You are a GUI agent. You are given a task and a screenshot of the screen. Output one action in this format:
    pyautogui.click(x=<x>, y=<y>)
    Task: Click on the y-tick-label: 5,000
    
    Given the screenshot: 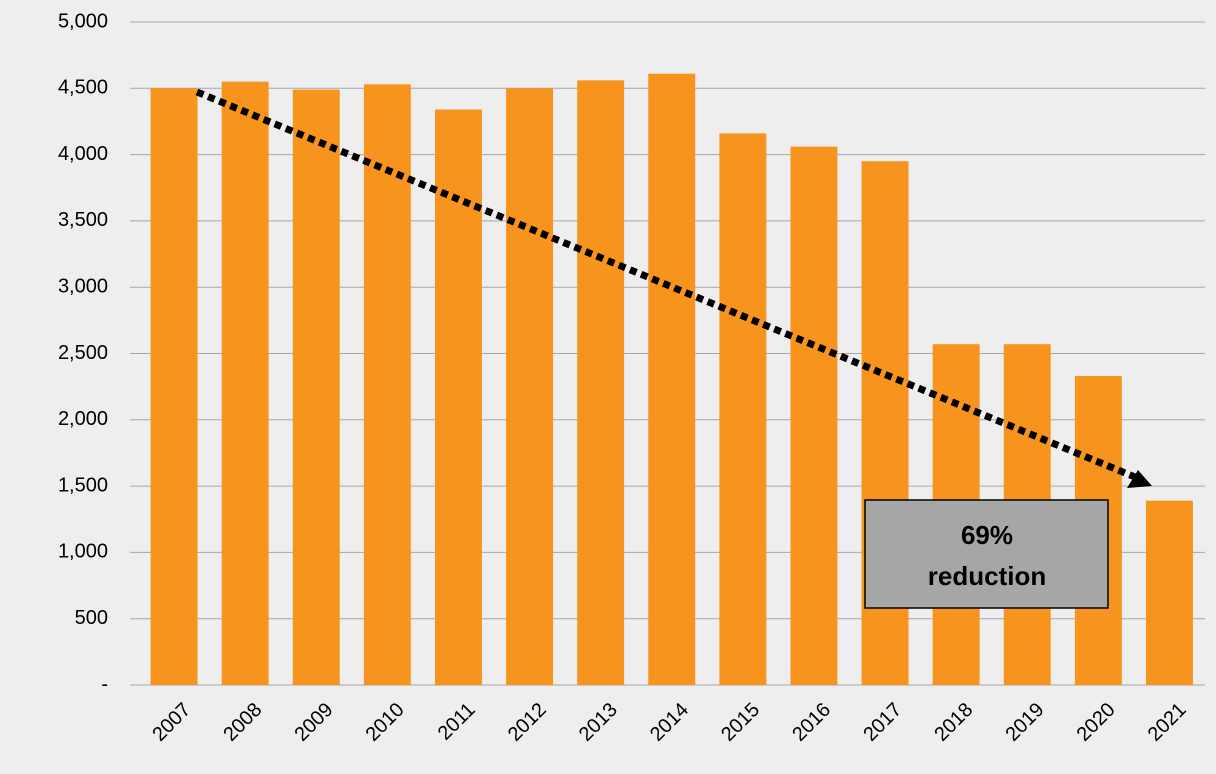 What is the action you would take?
    pyautogui.click(x=83, y=21)
    